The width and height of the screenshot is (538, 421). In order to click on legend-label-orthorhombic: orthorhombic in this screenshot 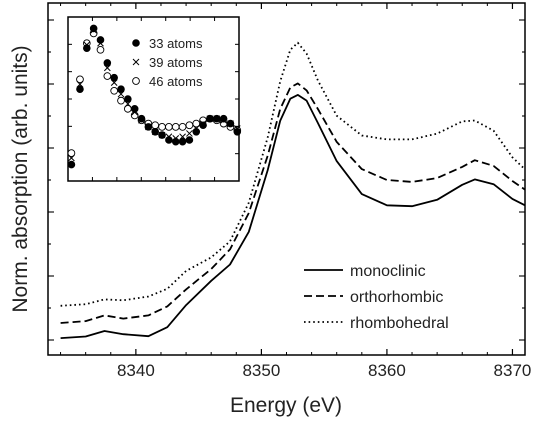, I will do `click(396, 297)`.